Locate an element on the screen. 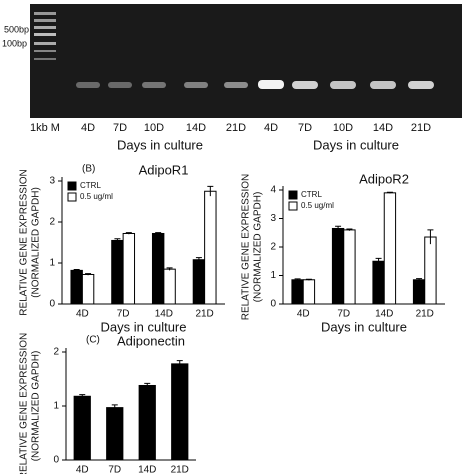  ladder-label: 100bp is located at coordinates (14, 43).